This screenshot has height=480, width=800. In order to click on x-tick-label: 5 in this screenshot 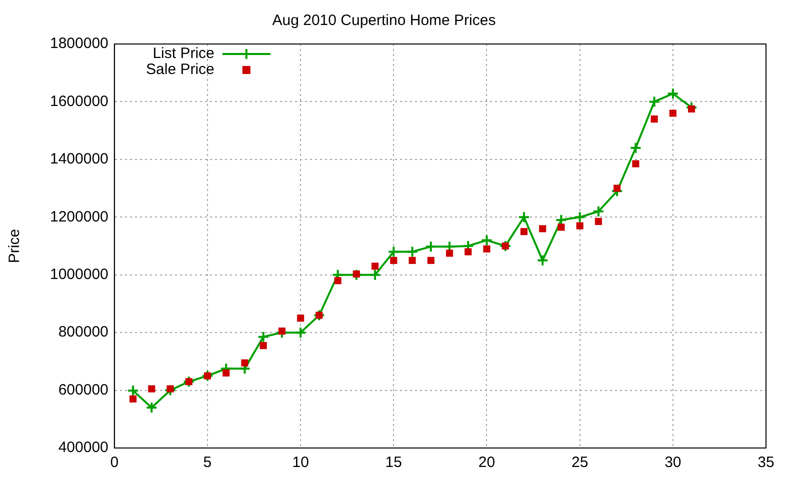, I will do `click(207, 463)`.